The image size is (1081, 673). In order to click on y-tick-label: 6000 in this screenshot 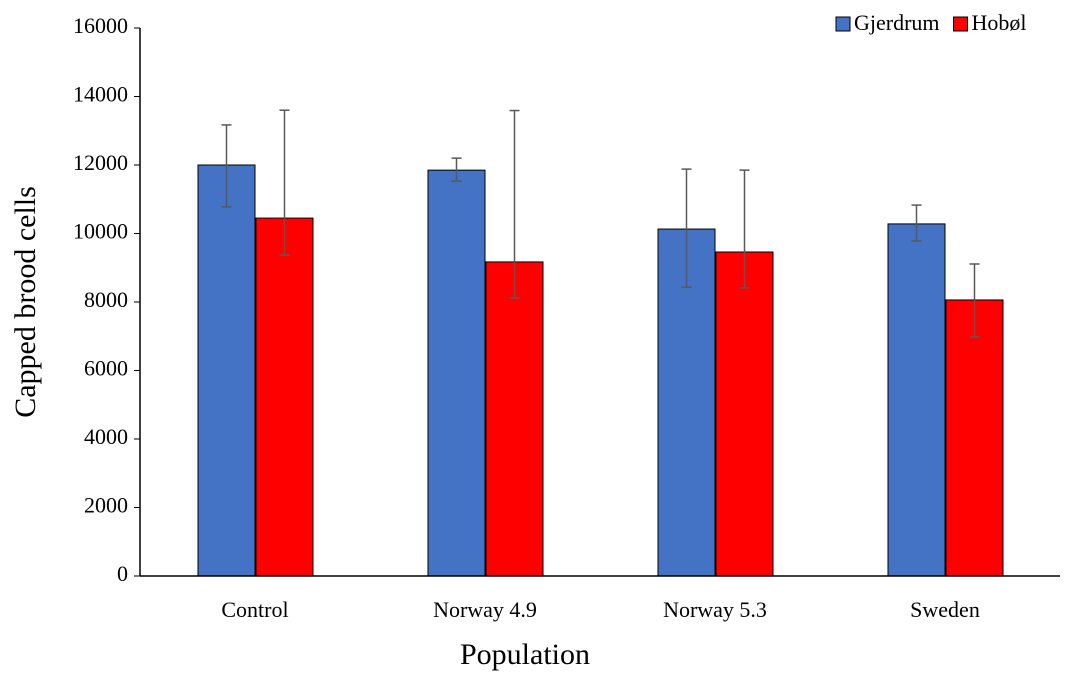, I will do `click(106, 368)`.